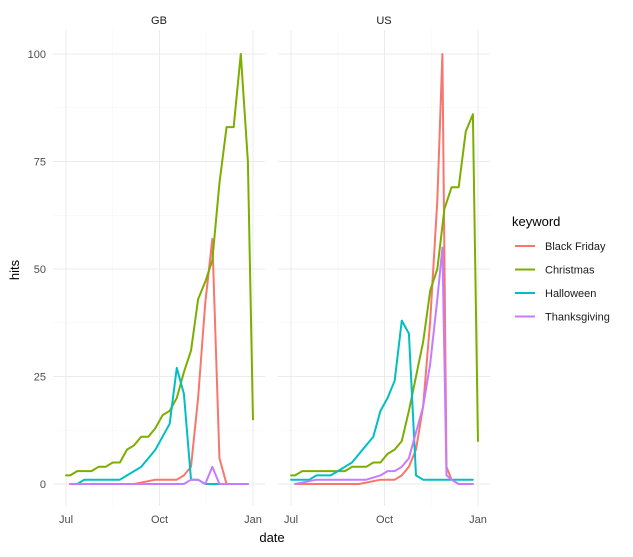  What do you see at coordinates (43, 485) in the screenshot?
I see `y-tick-label: 0` at bounding box center [43, 485].